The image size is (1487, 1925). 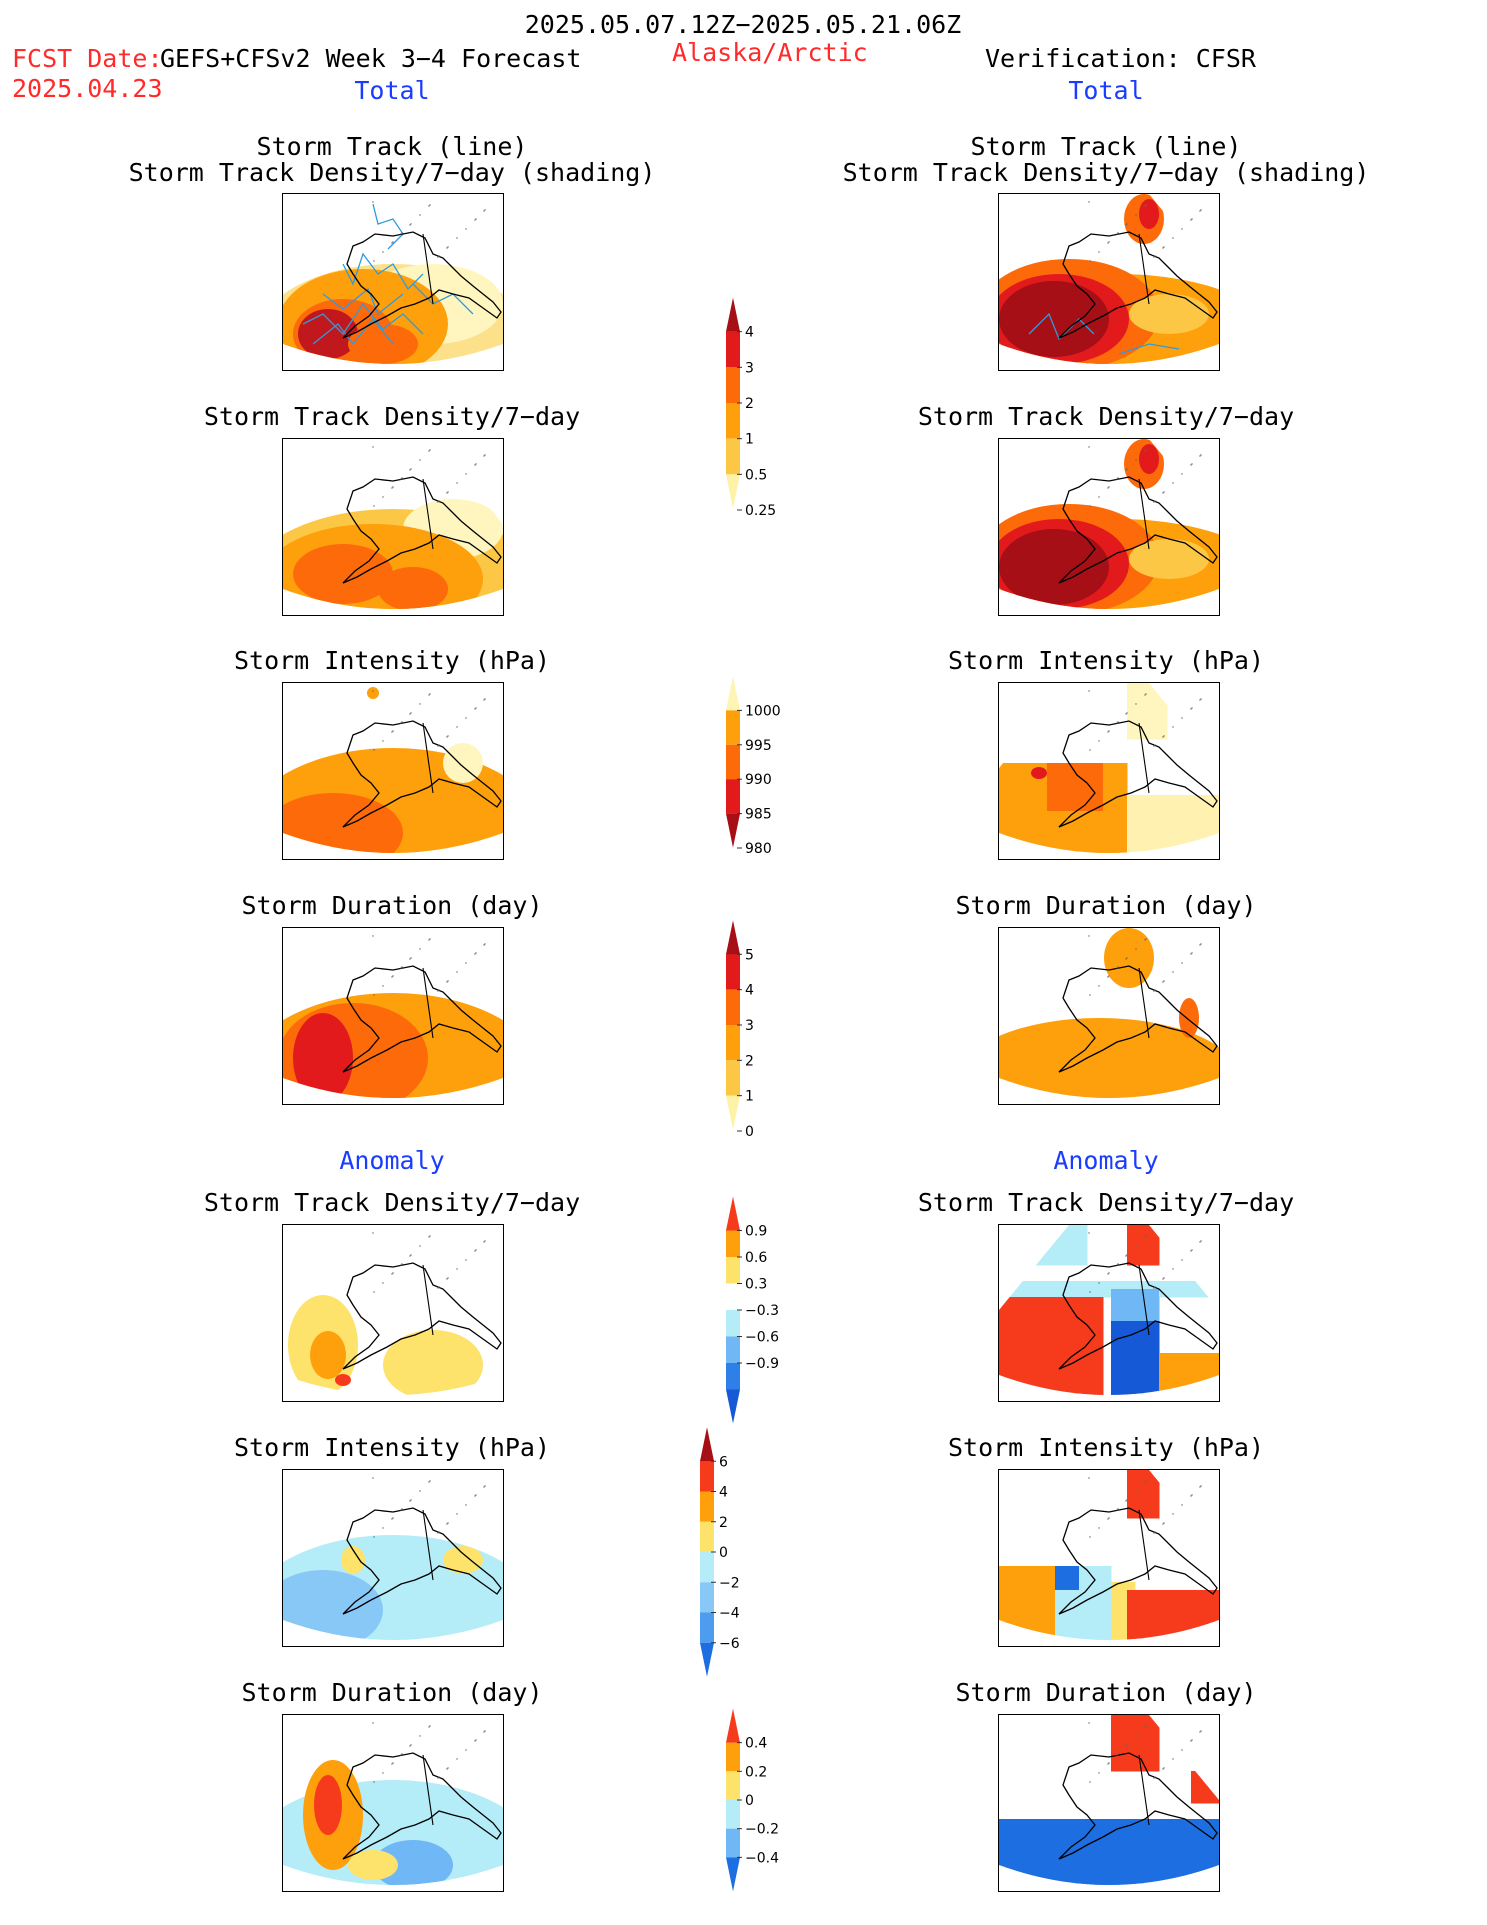 What do you see at coordinates (1106, 146) in the screenshot?
I see `right-track-line-title: Storm Track (line)` at bounding box center [1106, 146].